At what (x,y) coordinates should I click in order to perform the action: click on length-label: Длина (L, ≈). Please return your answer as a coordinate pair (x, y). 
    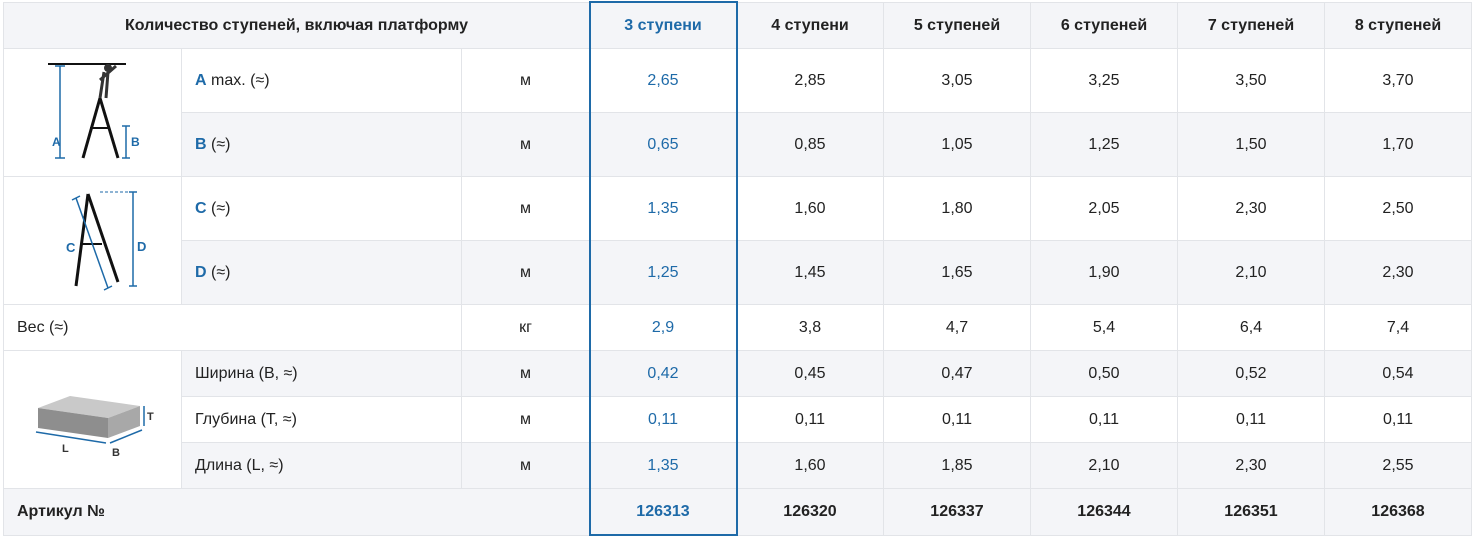
    Looking at the image, I should click on (321, 465).